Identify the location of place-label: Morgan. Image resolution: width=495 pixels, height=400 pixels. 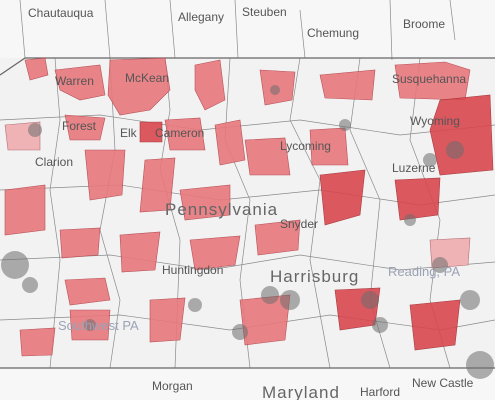
(172, 386).